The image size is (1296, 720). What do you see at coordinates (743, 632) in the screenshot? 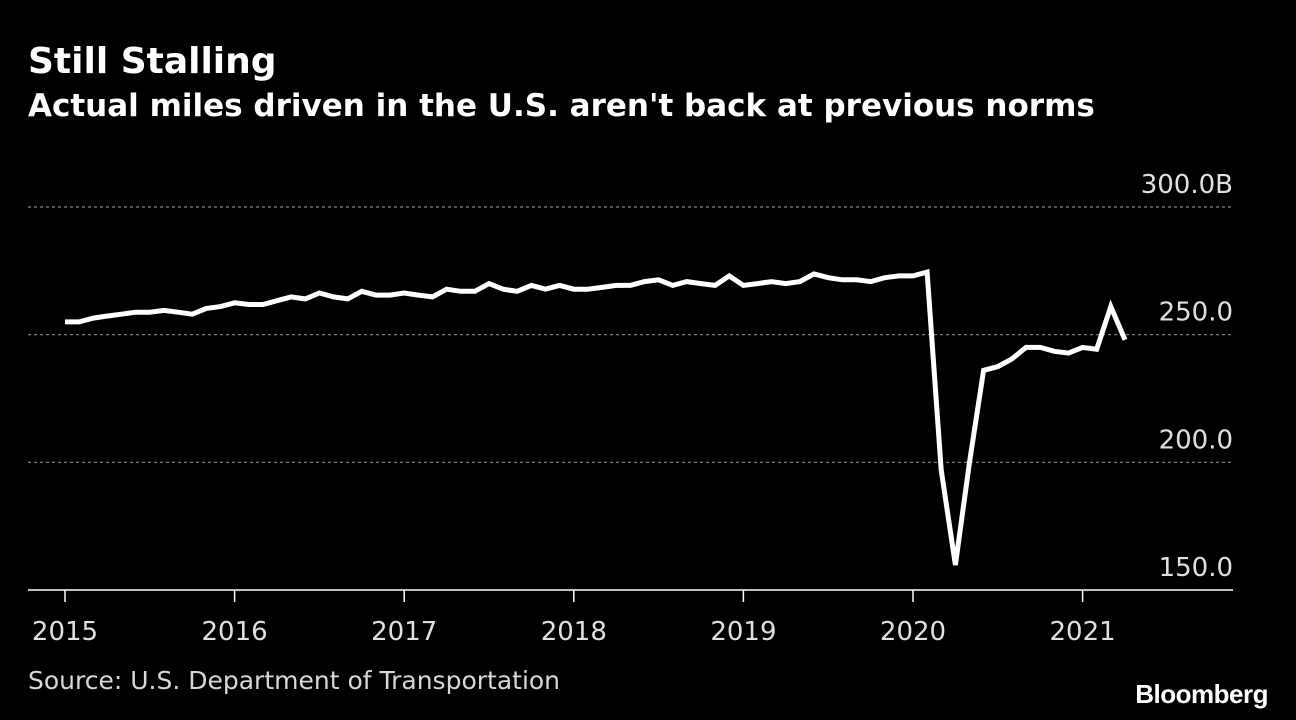
I see `x-tick-label: 2019` at bounding box center [743, 632].